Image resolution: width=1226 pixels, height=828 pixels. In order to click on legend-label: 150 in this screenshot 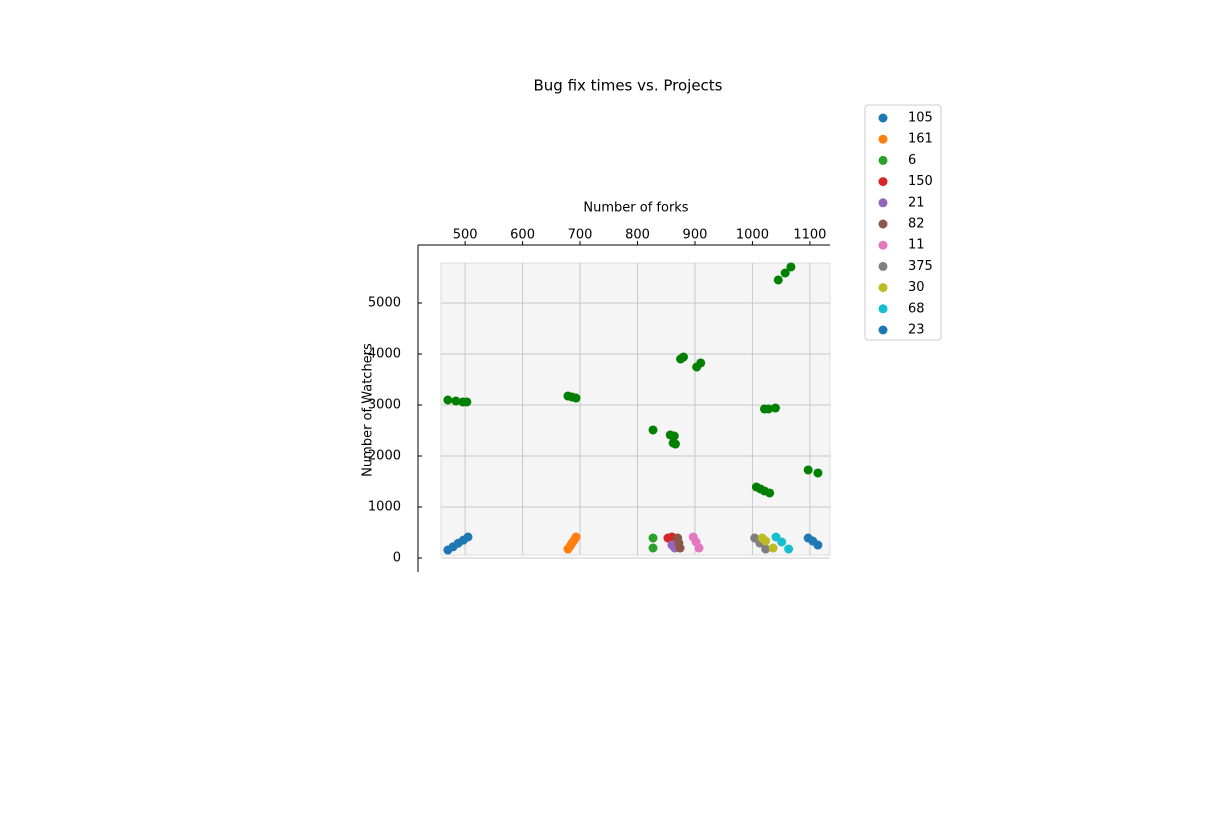, I will do `click(920, 181)`.